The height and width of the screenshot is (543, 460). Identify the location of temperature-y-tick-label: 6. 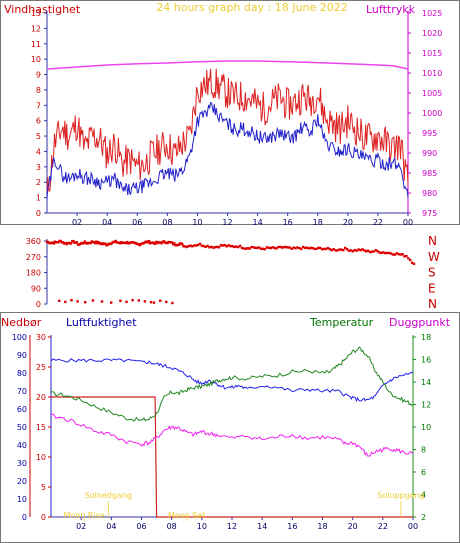
(423, 472).